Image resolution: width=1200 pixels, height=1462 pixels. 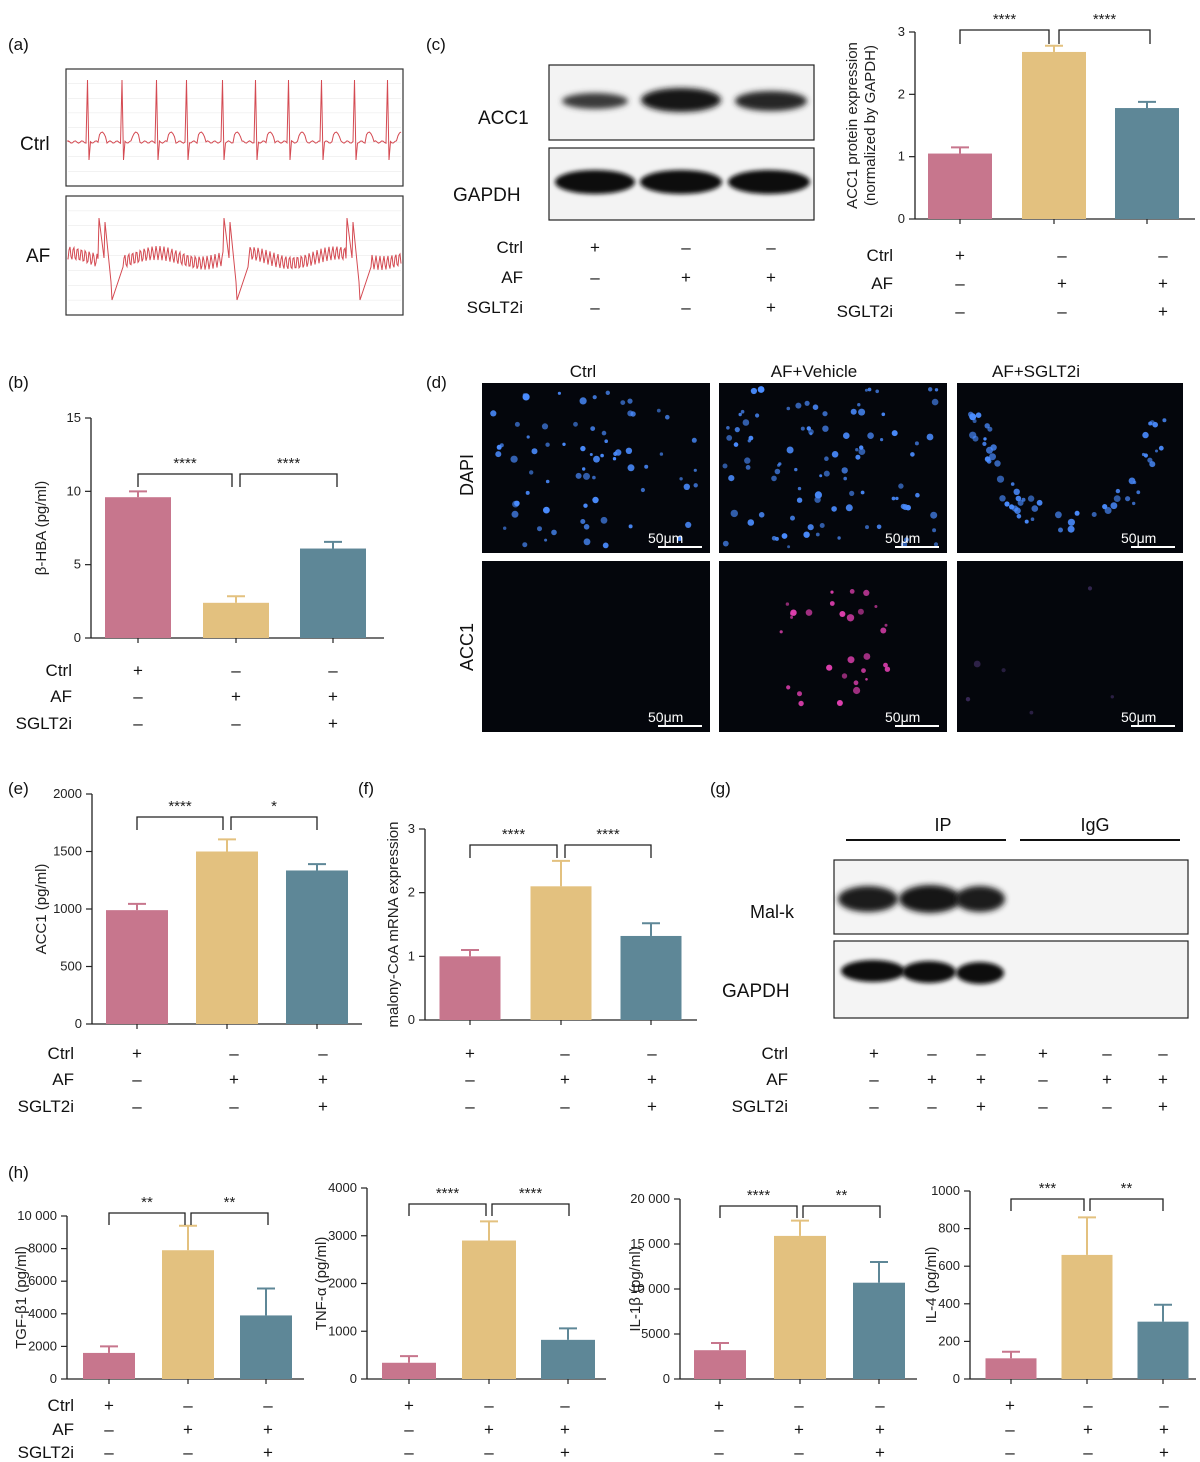 I want to click on band-gapdh-c-af, so click(x=681, y=182).